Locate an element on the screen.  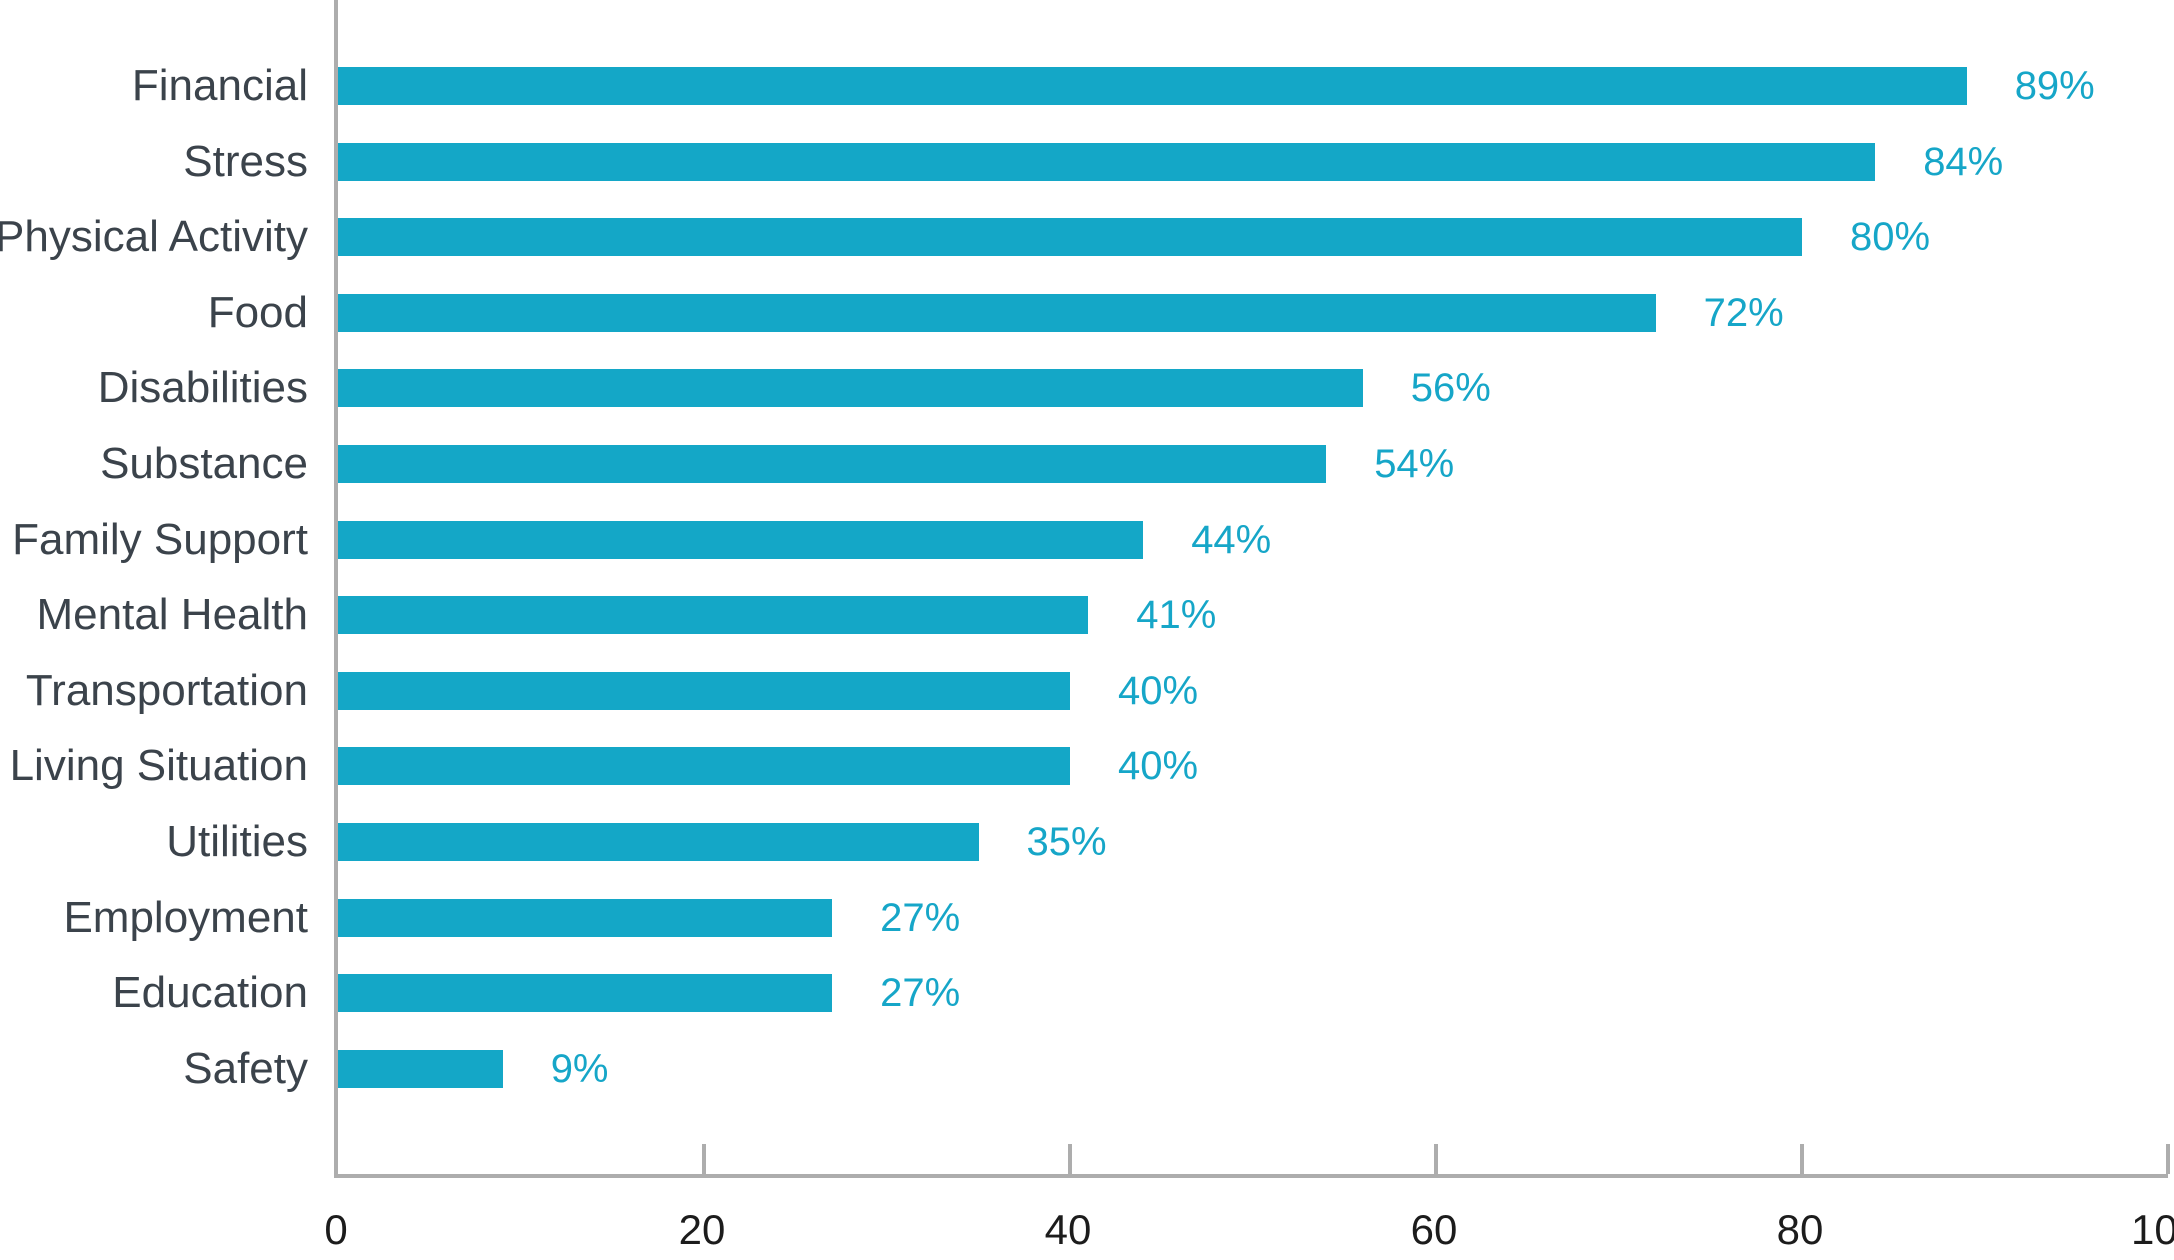
category-label: Mental Health is located at coordinates (172, 615).